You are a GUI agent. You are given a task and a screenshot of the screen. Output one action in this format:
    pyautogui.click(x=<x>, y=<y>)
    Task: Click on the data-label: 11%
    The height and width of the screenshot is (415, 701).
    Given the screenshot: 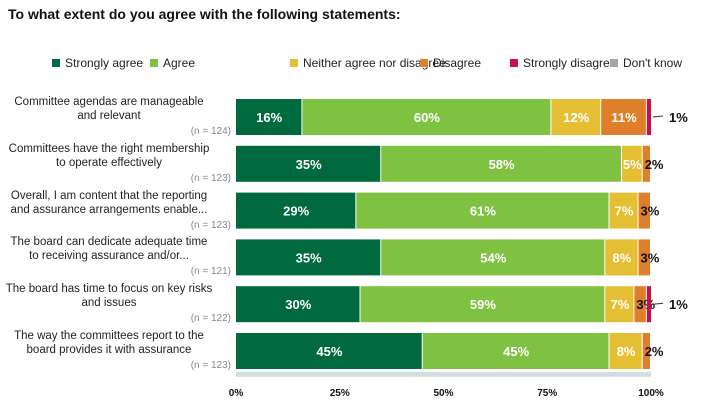 What is the action you would take?
    pyautogui.click(x=624, y=117)
    